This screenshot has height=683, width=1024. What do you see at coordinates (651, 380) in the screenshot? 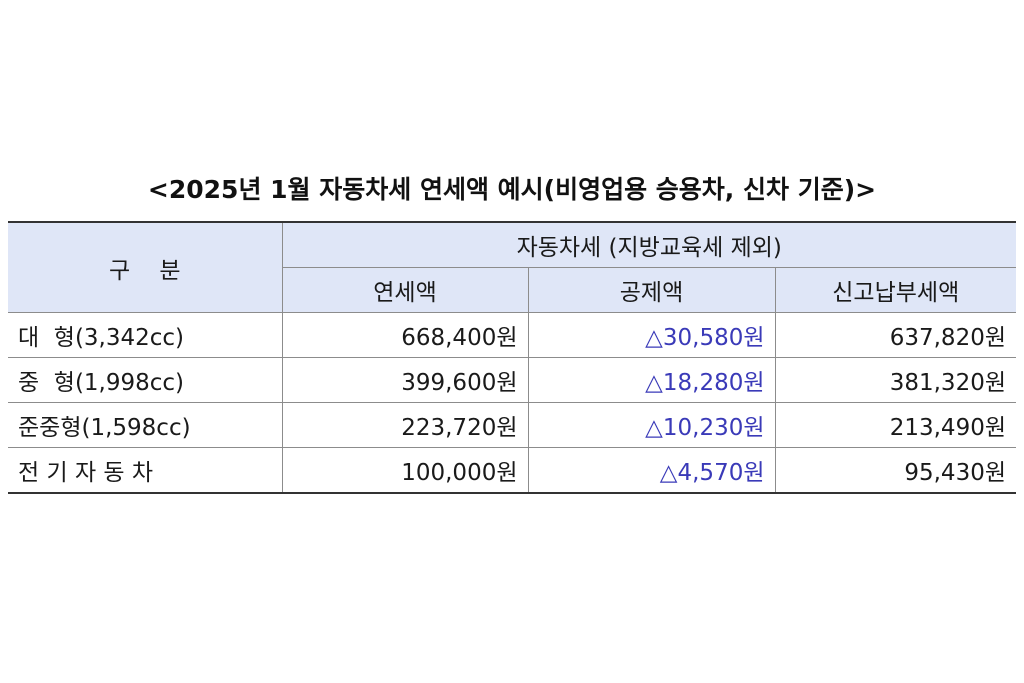
I see `deduction-cell: △18,280원` at bounding box center [651, 380].